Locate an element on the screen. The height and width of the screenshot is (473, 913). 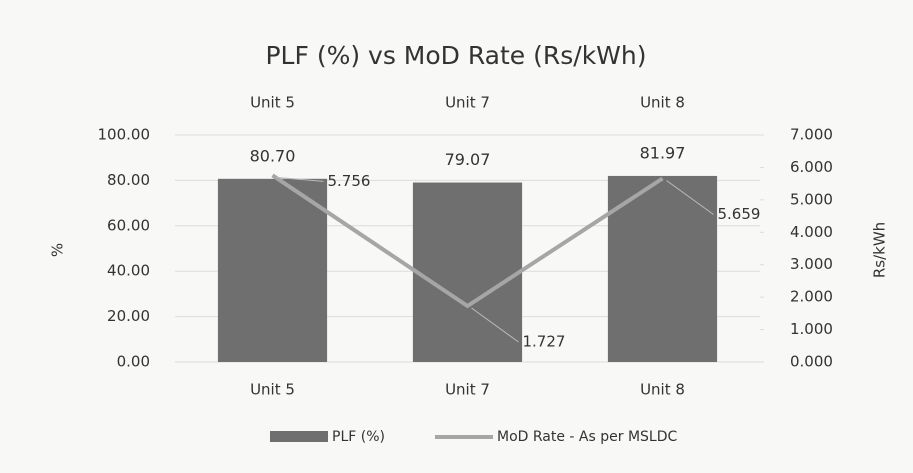
y-axis-title: % is located at coordinates (58, 250).